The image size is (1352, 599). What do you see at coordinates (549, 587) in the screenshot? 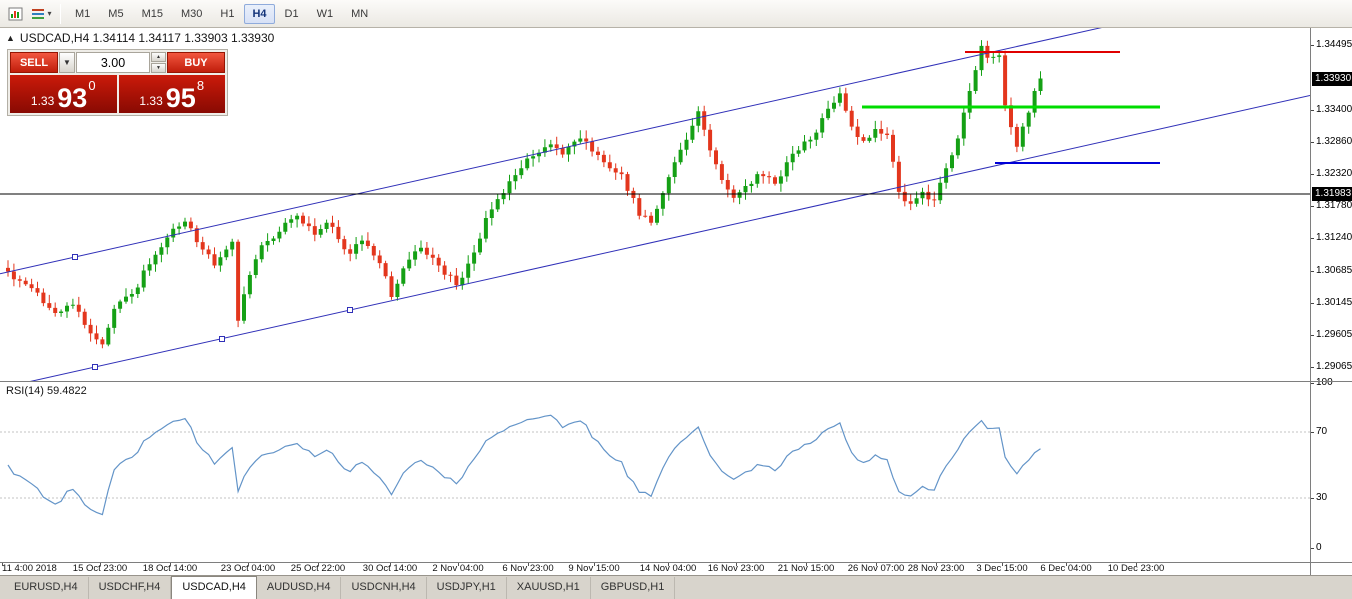
I see `chart-tab-xauusd-h1: XAUUSD,H1` at bounding box center [549, 587].